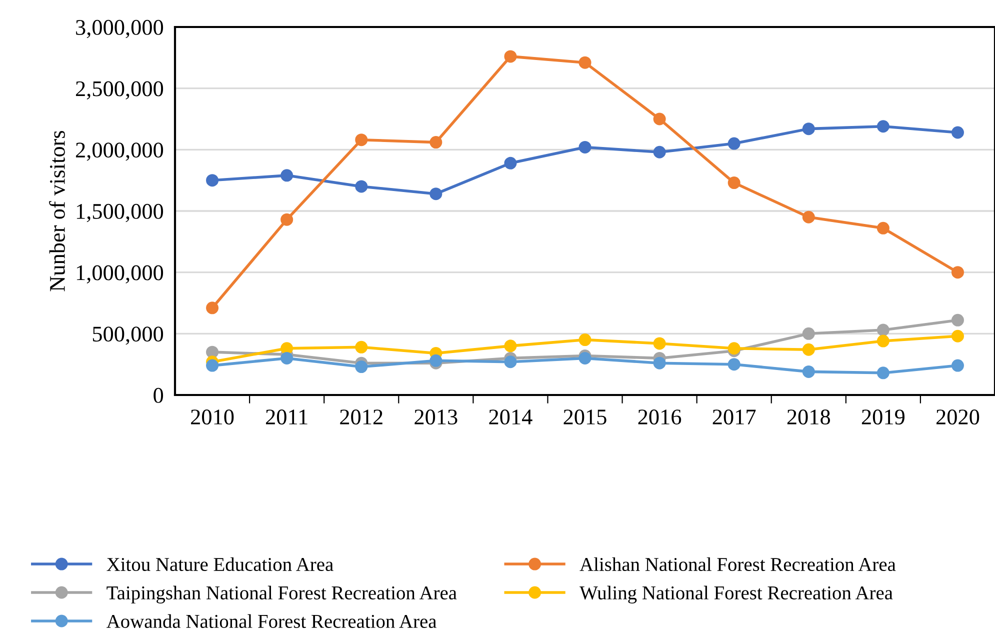  What do you see at coordinates (660, 417) in the screenshot?
I see `x-tick-label: 2016` at bounding box center [660, 417].